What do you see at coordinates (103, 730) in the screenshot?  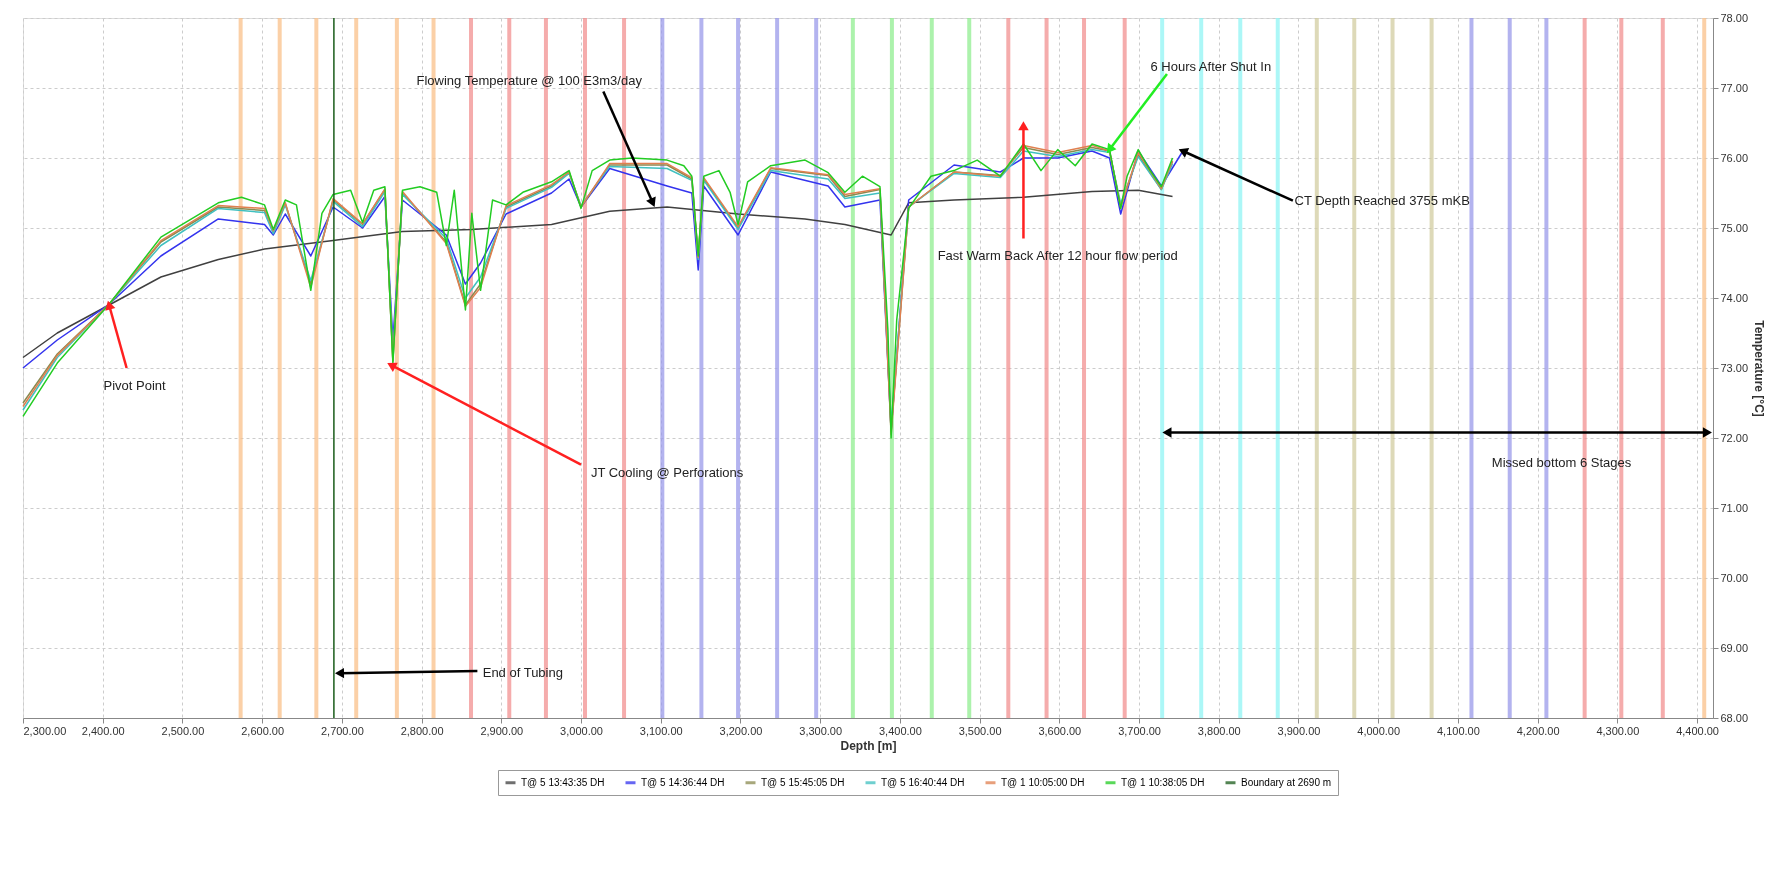 I see `x-tick-label: 2,400.00` at bounding box center [103, 730].